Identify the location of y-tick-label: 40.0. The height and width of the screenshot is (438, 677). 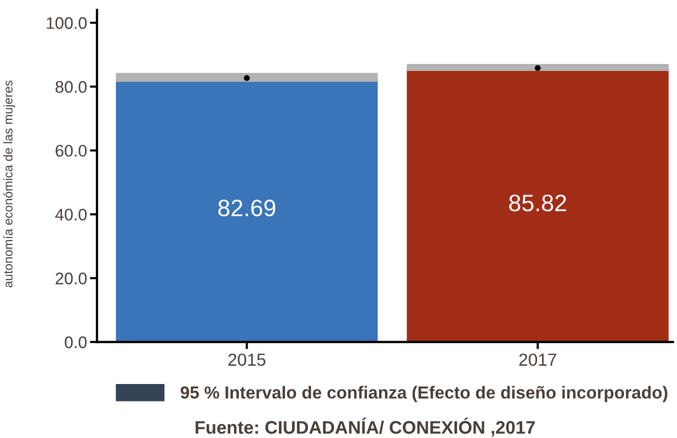
(71, 214).